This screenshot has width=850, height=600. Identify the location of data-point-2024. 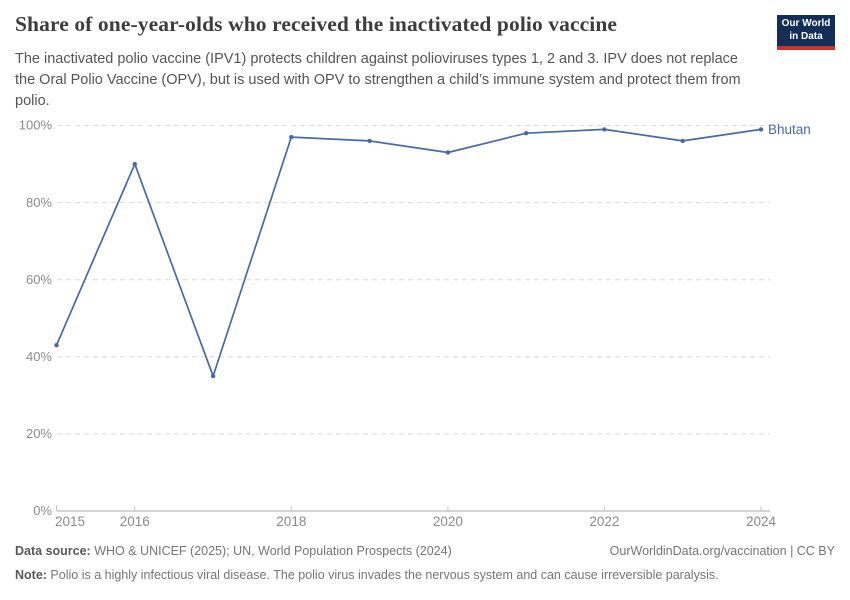
(761, 129).